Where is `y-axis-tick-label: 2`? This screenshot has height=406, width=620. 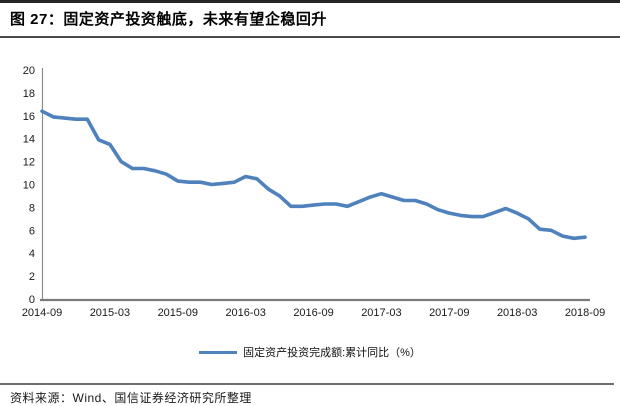
y-axis-tick-label: 2 is located at coordinates (32, 277).